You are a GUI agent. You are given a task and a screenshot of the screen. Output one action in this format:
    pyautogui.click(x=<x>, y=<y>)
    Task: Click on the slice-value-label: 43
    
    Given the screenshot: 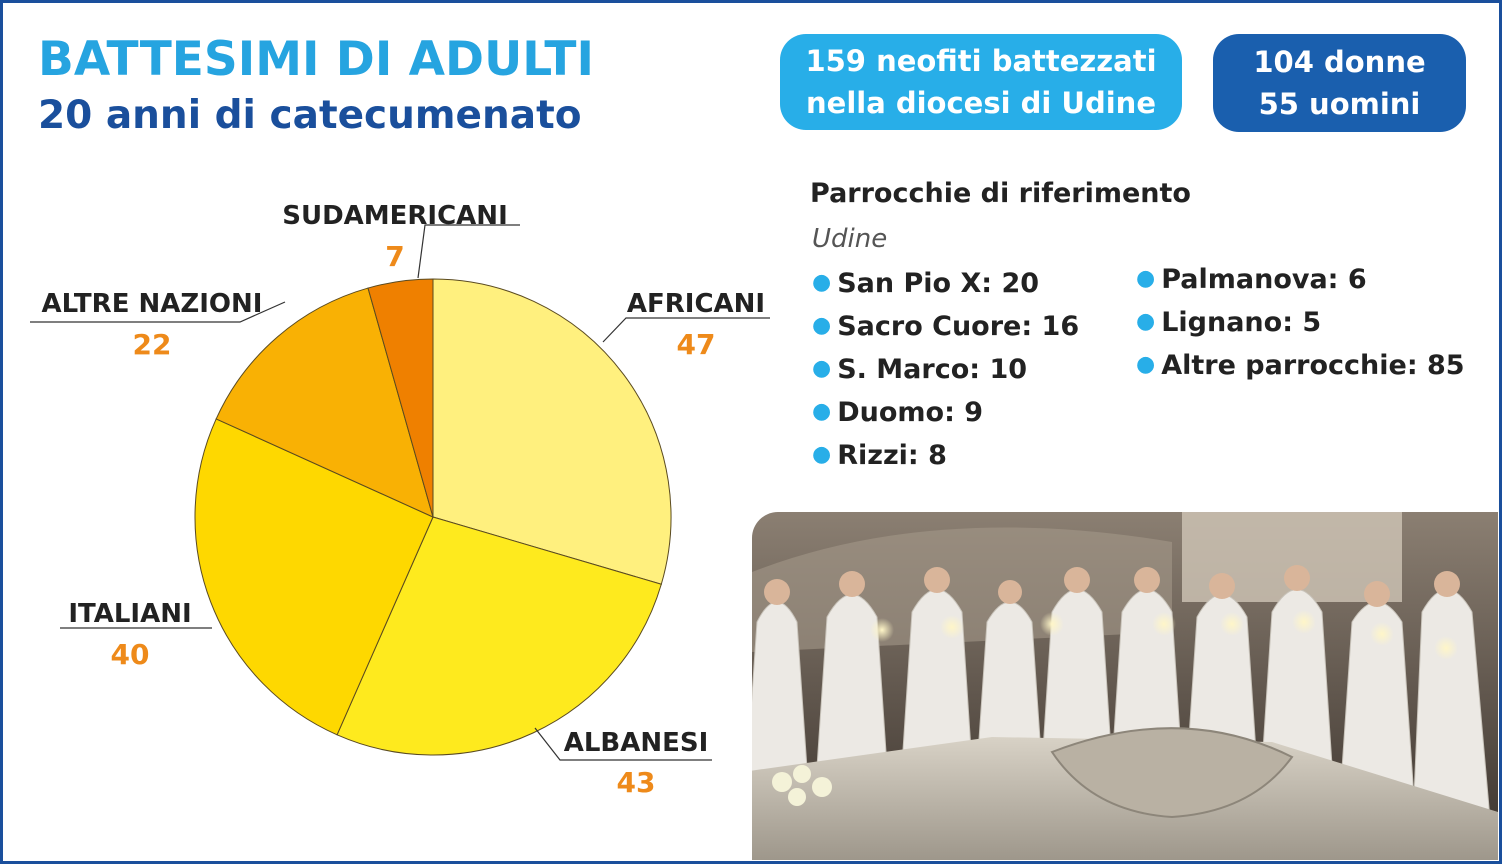 What is the action you would take?
    pyautogui.click(x=636, y=782)
    